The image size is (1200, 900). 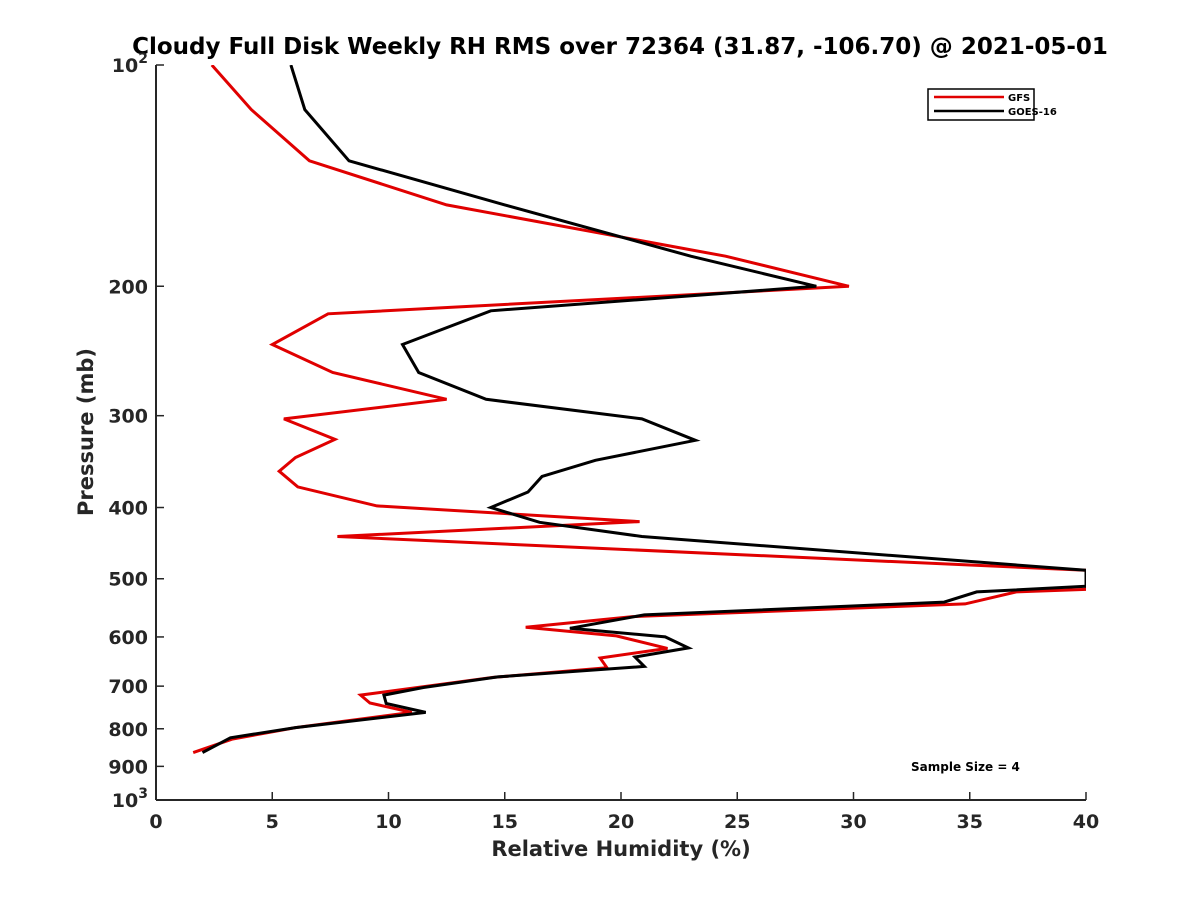 I want to click on x-tick-label: 10, so click(x=388, y=822).